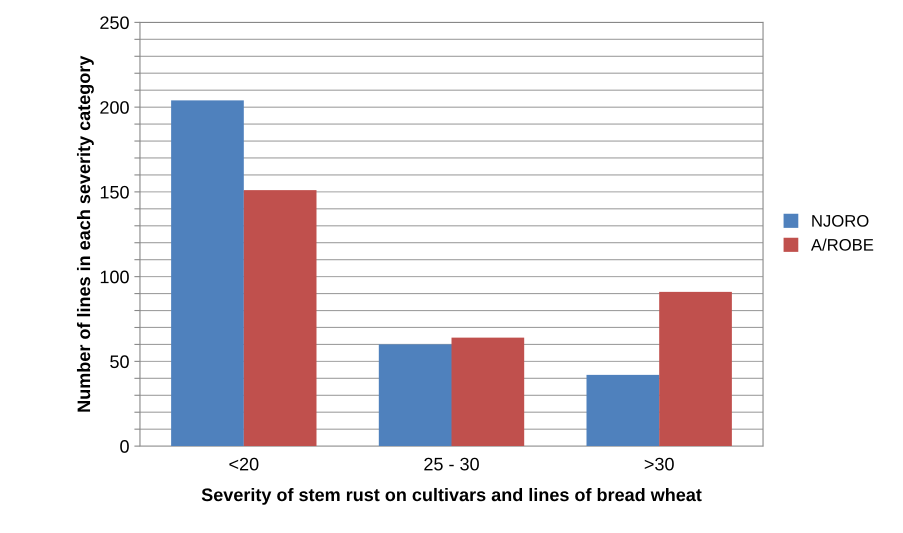 This screenshot has height=533, width=903. What do you see at coordinates (114, 277) in the screenshot?
I see `y-tick-label: 100` at bounding box center [114, 277].